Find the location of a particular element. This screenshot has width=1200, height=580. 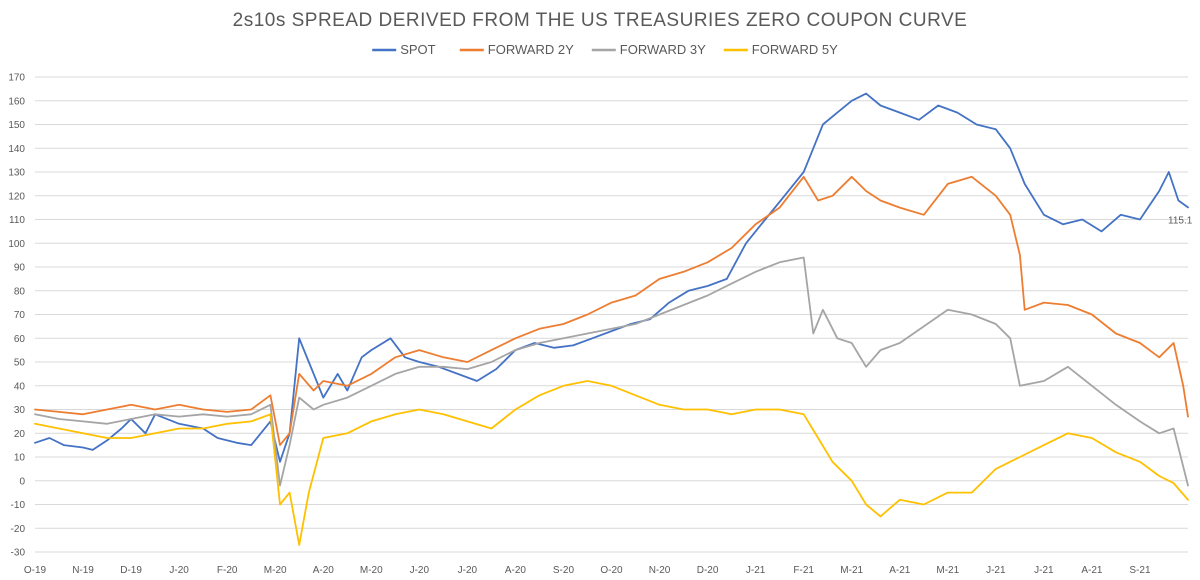

x-tick-label: D-20 is located at coordinates (708, 570).